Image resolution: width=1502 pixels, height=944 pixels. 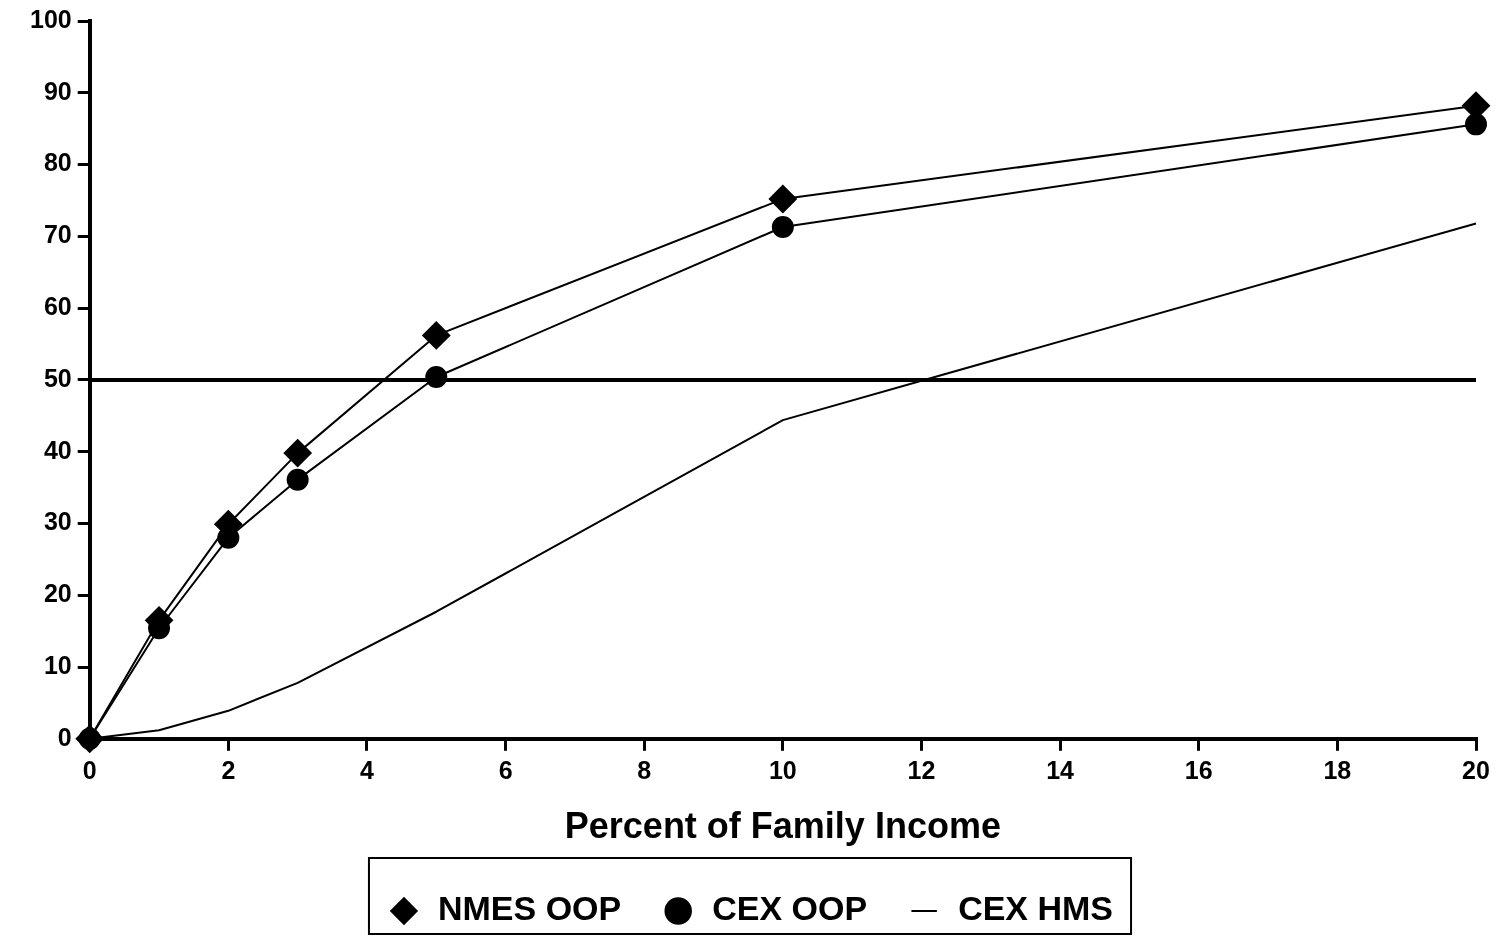 I want to click on x-tick-label: 8, so click(x=644, y=769).